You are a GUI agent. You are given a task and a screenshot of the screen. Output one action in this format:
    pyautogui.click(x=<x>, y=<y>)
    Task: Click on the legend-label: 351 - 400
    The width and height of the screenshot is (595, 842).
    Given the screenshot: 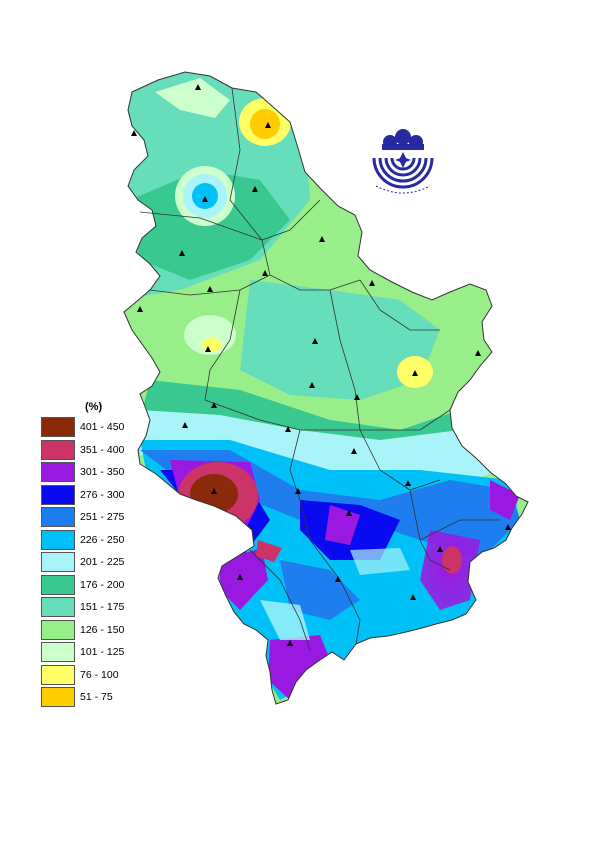 What is the action you would take?
    pyautogui.click(x=102, y=449)
    